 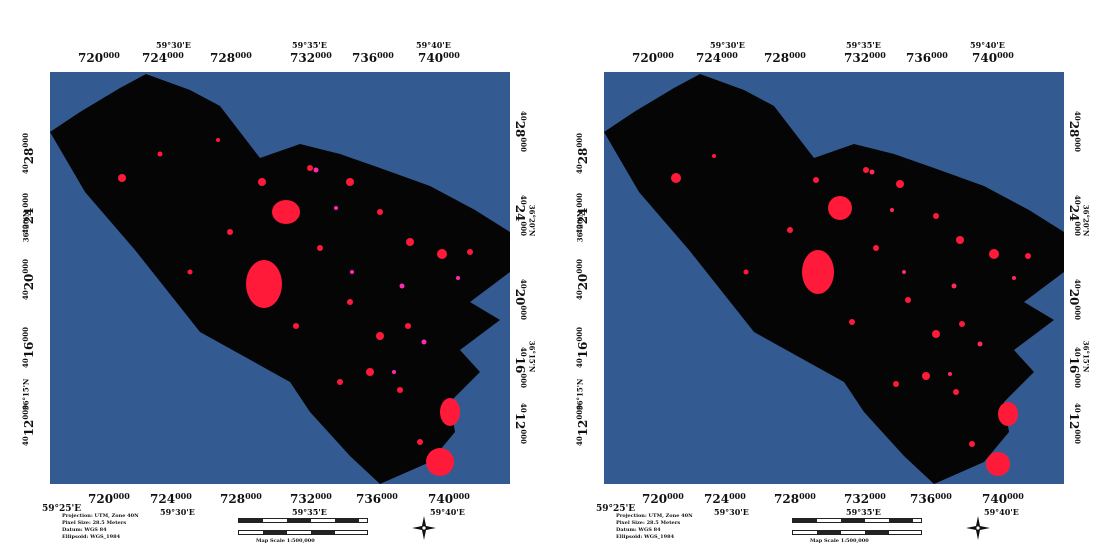 I want to click on top-tick-label: 724000, so click(x=163, y=57).